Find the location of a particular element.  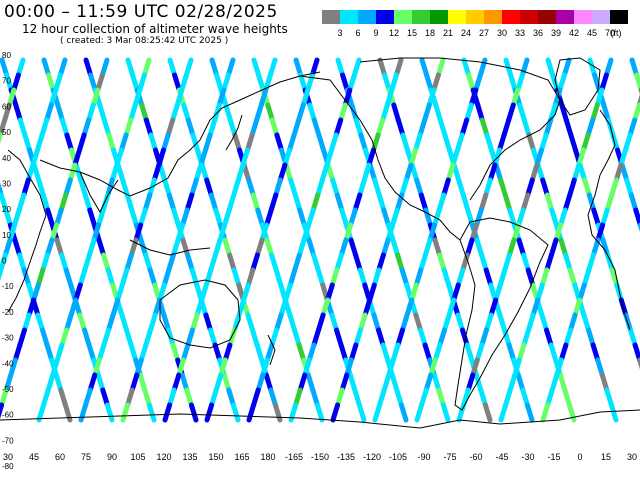

longitude-label: -15 is located at coordinates (553, 457).